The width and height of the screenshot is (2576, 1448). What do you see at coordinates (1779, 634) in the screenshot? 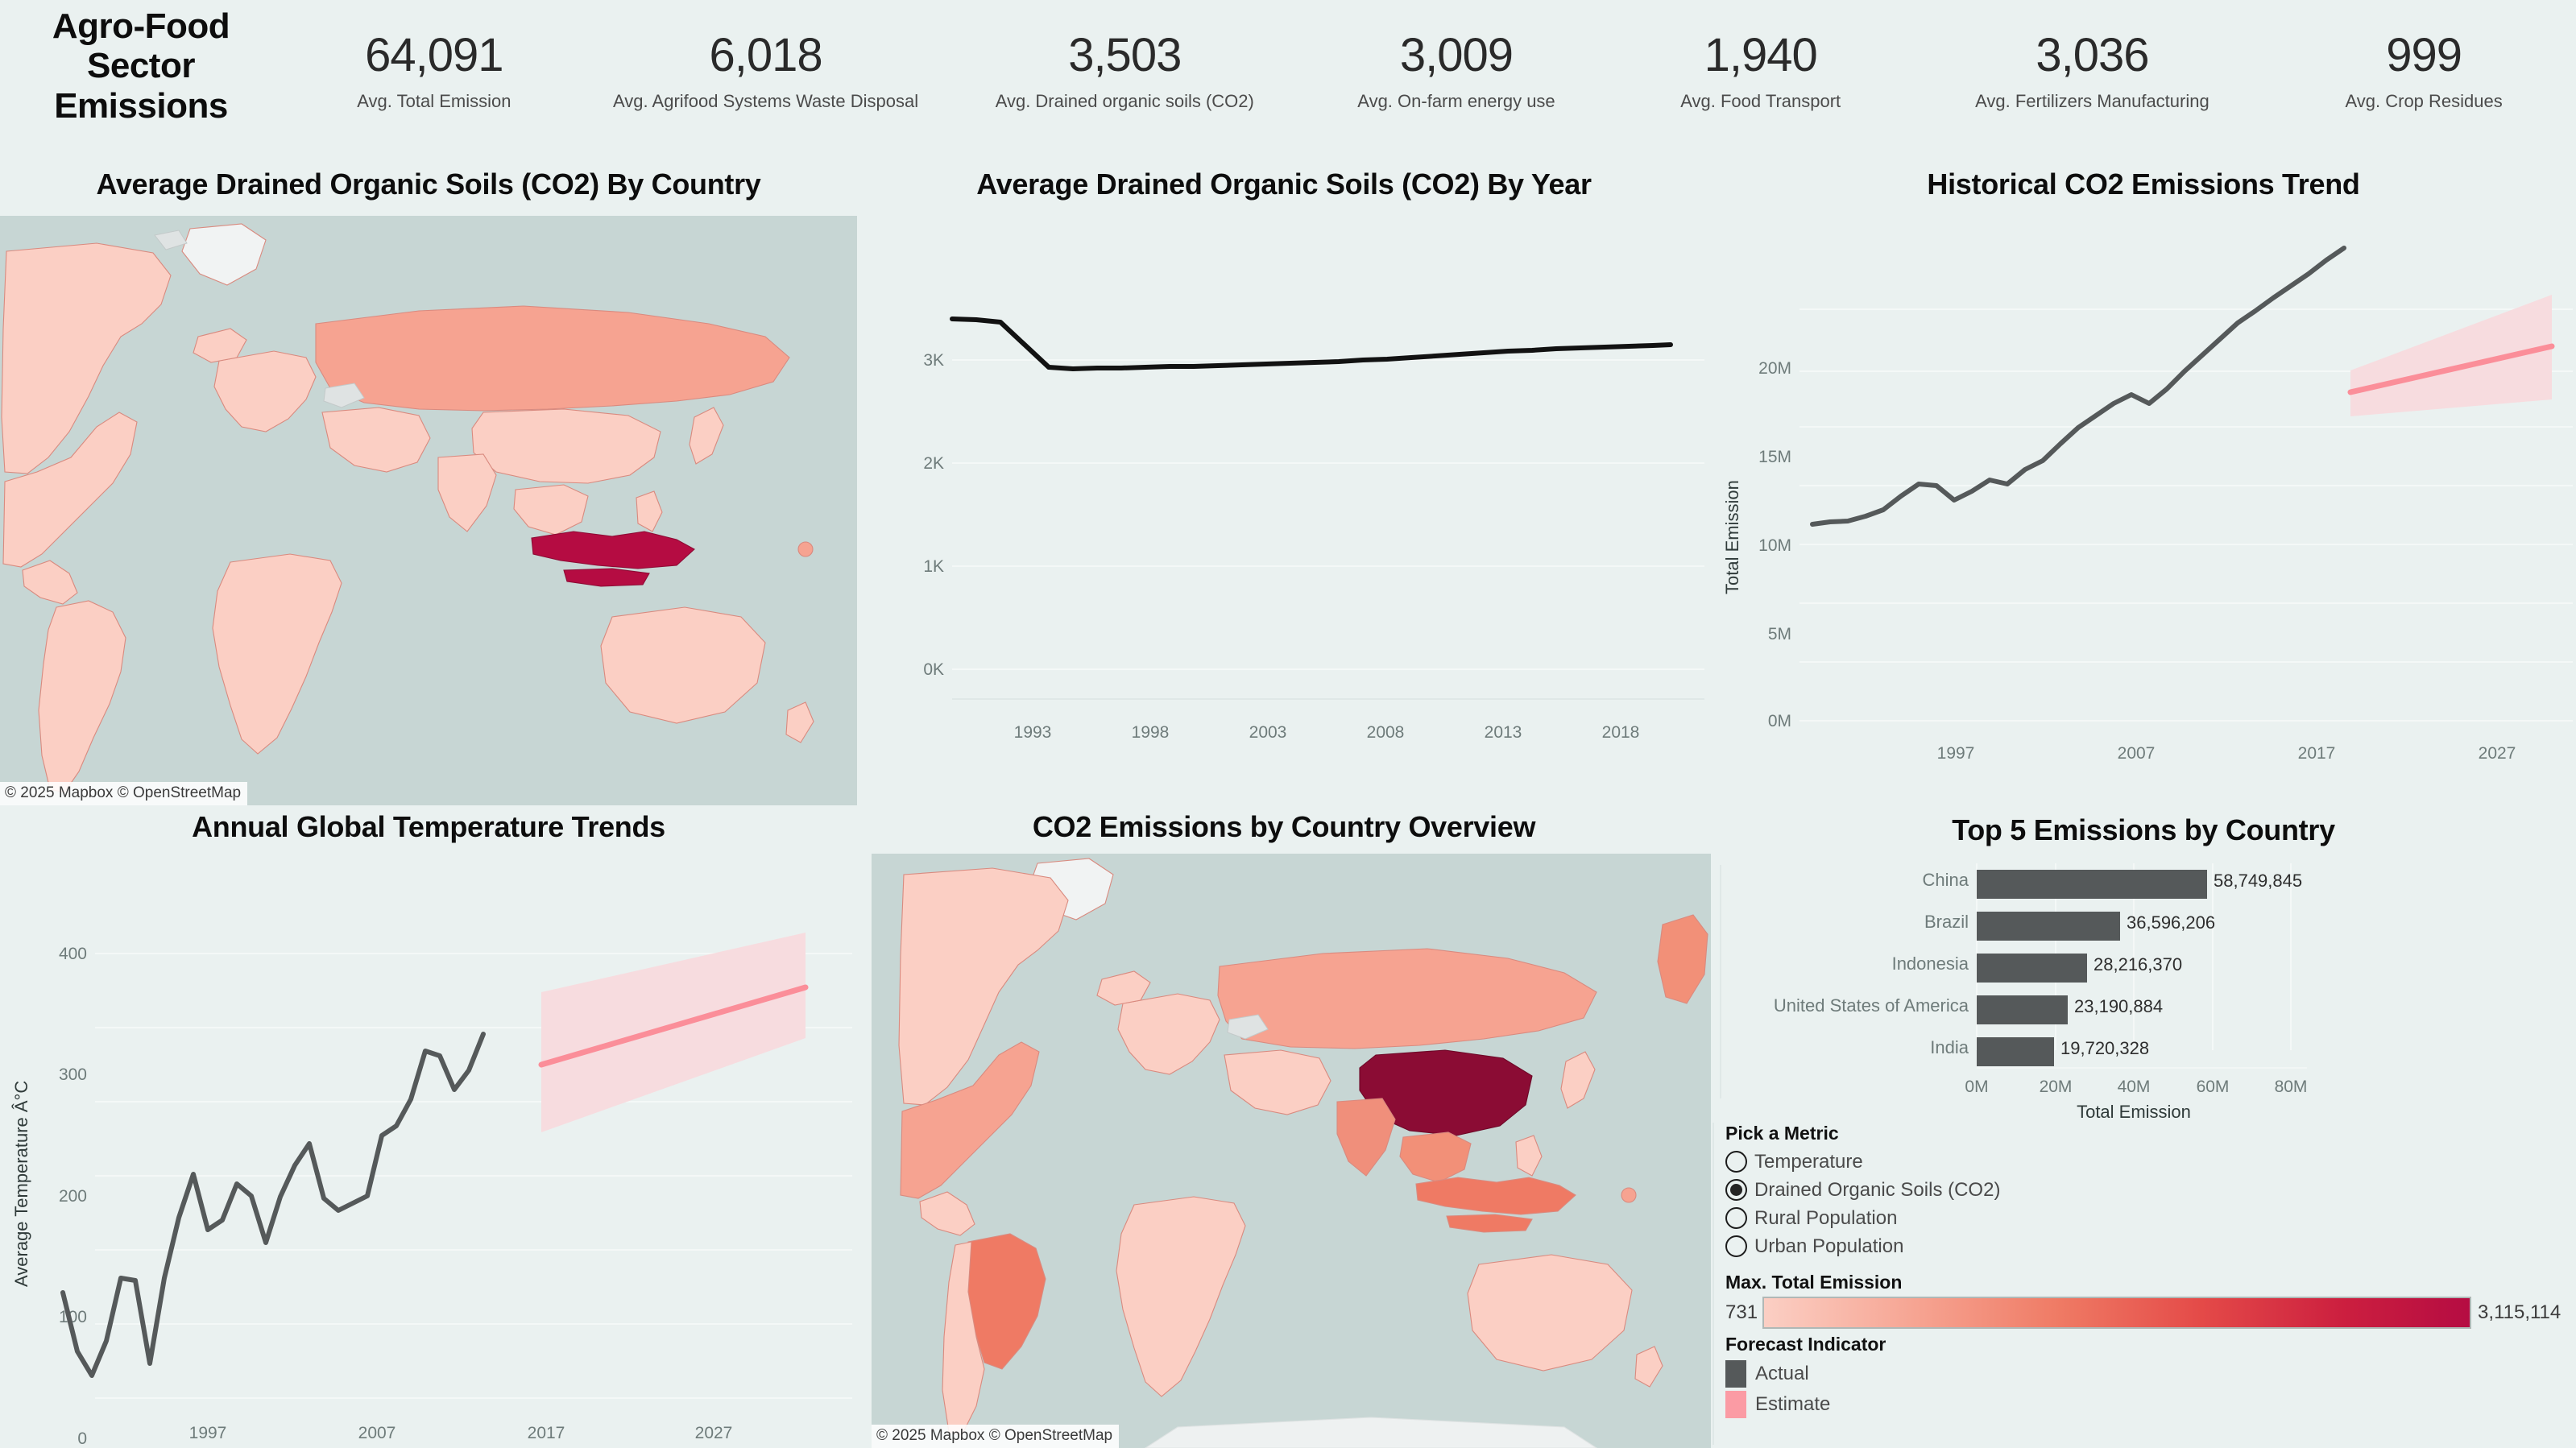
I see `svg-text: 5M` at bounding box center [1779, 634].